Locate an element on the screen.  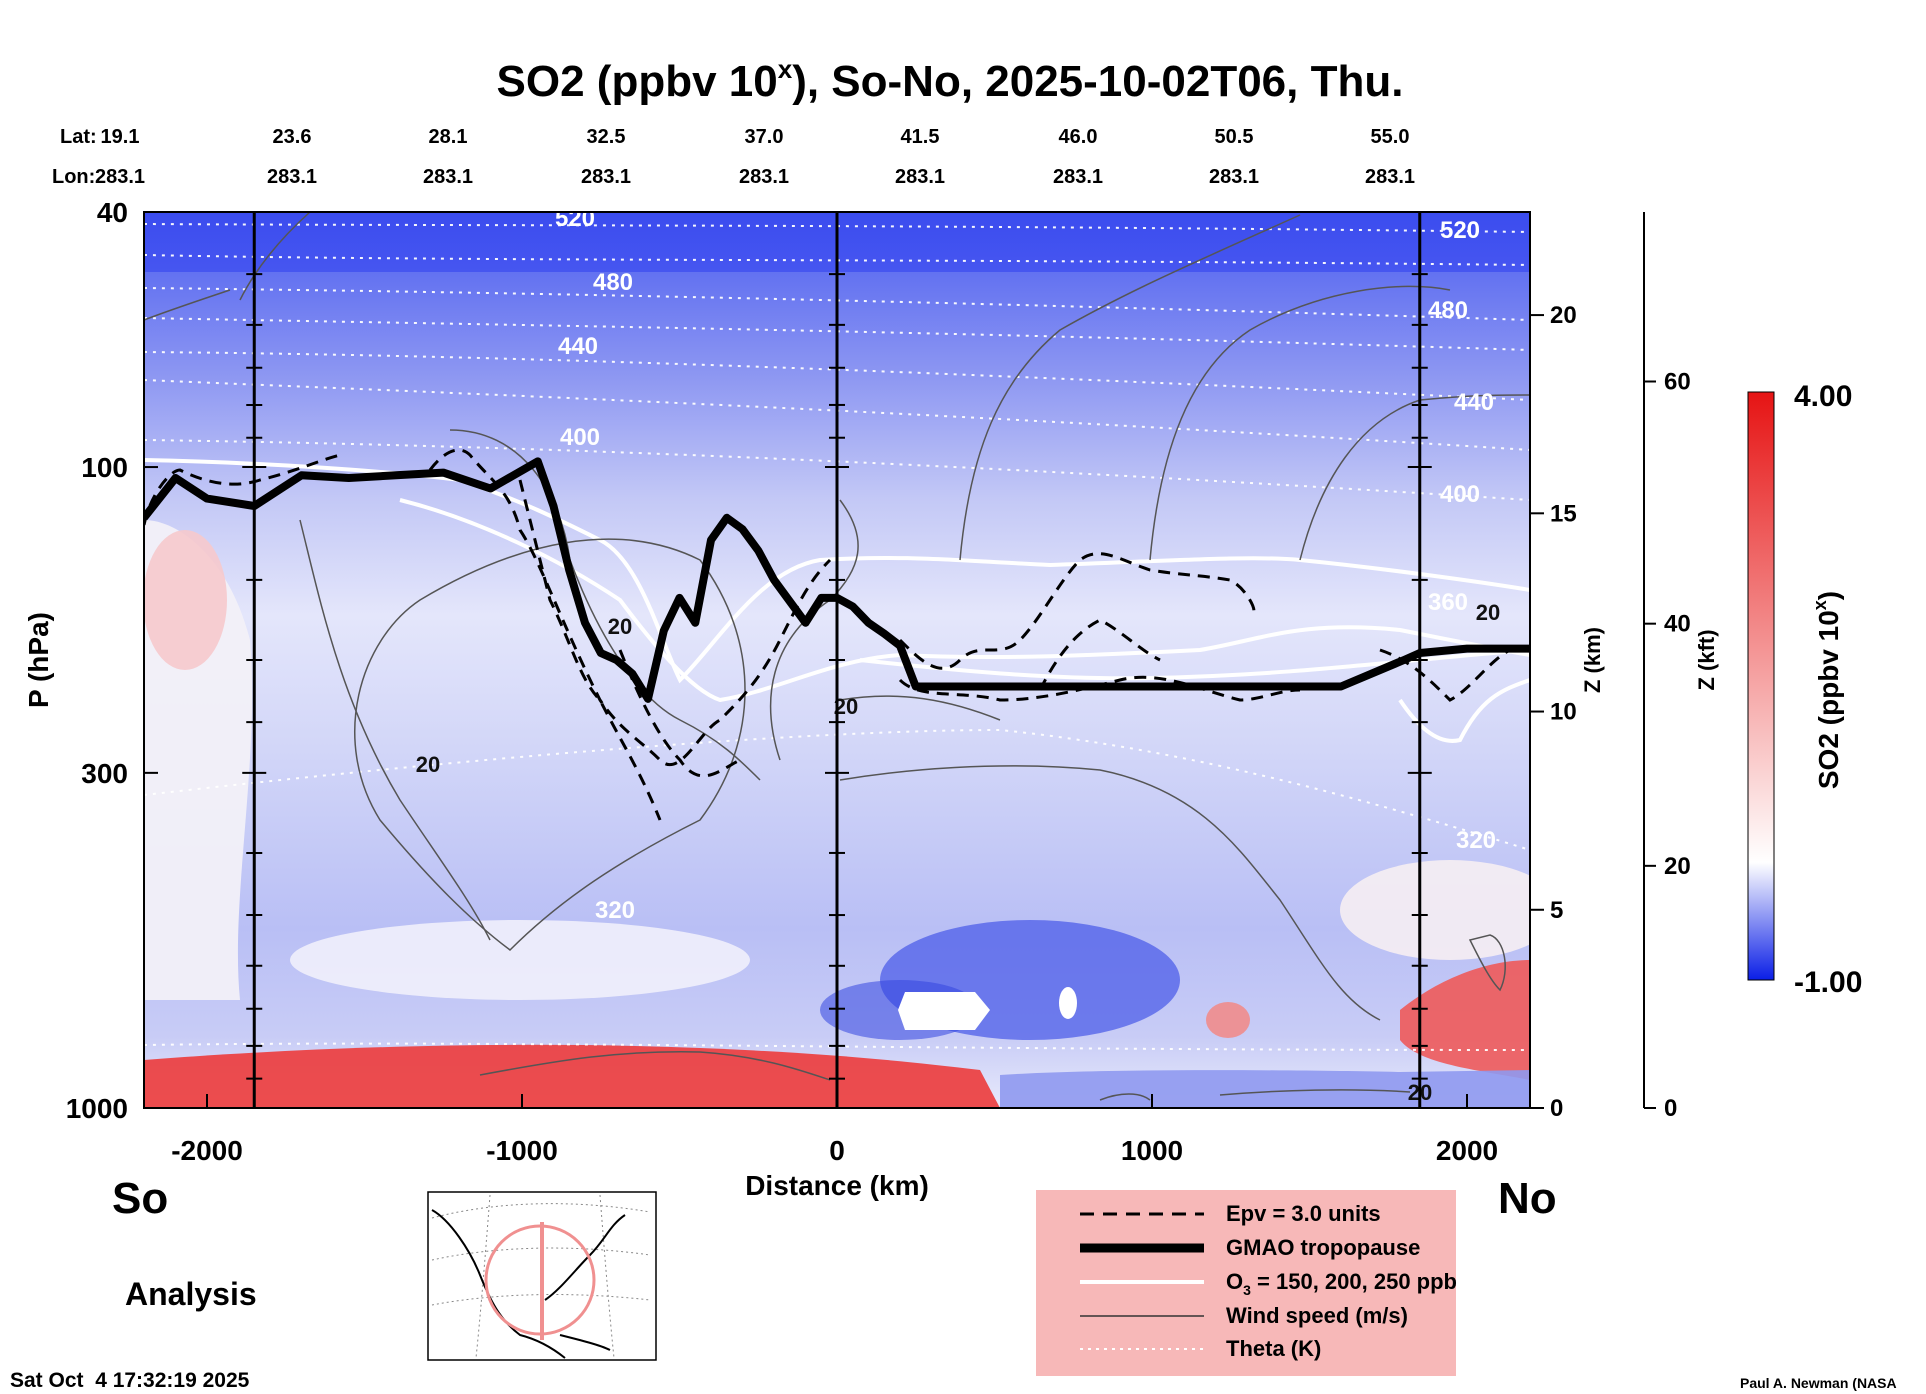
y-tick-label: 100 is located at coordinates (104, 467).